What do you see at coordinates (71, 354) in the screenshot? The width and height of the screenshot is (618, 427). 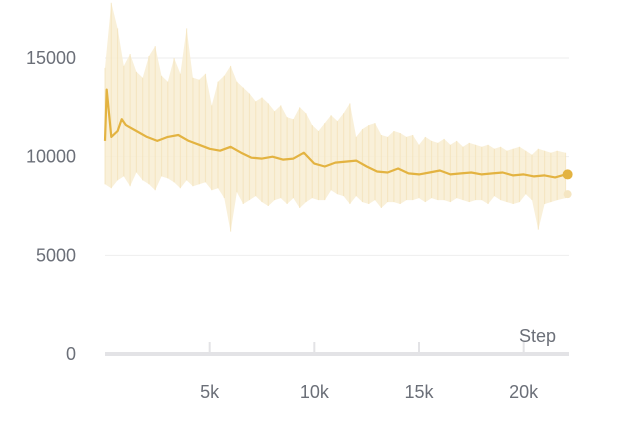 I see `y-tick-label-0: 0` at bounding box center [71, 354].